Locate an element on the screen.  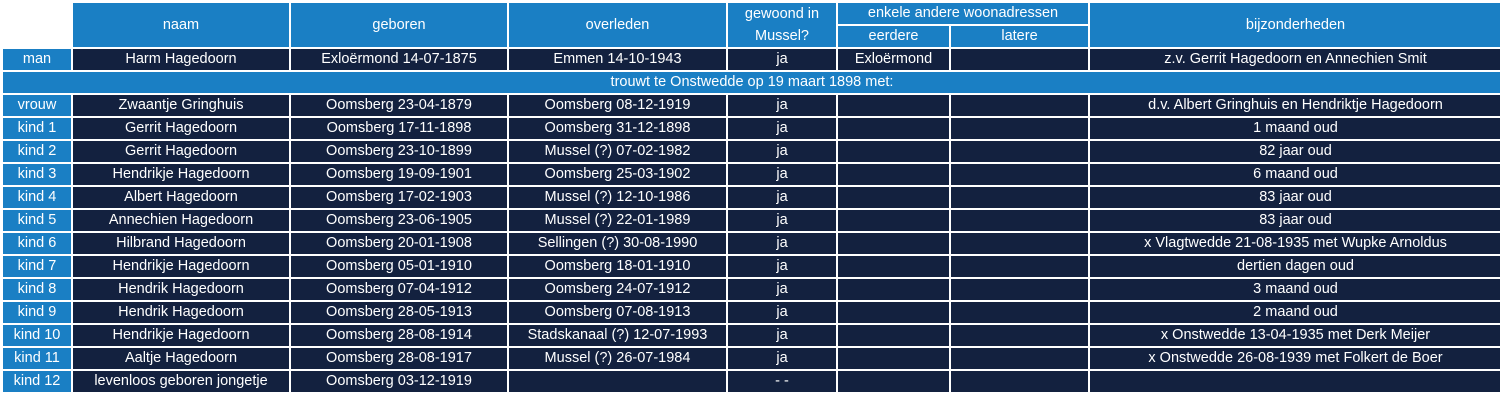
overleden-cell: Oomsberg 08-12-1919 is located at coordinates (617, 105).